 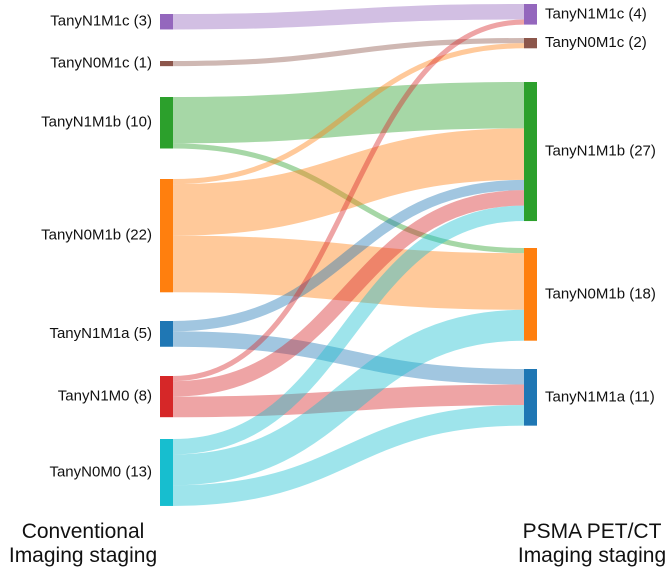 I want to click on right-axis-title-line-2: Imaging staging, so click(x=592, y=555).